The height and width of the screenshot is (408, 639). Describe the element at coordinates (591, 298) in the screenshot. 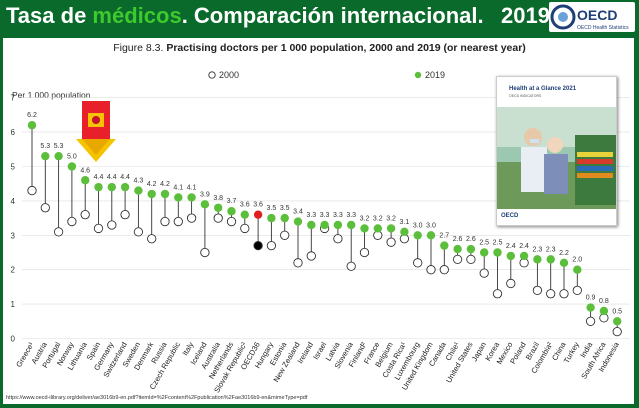

I see `value-label: 0.9` at that location.